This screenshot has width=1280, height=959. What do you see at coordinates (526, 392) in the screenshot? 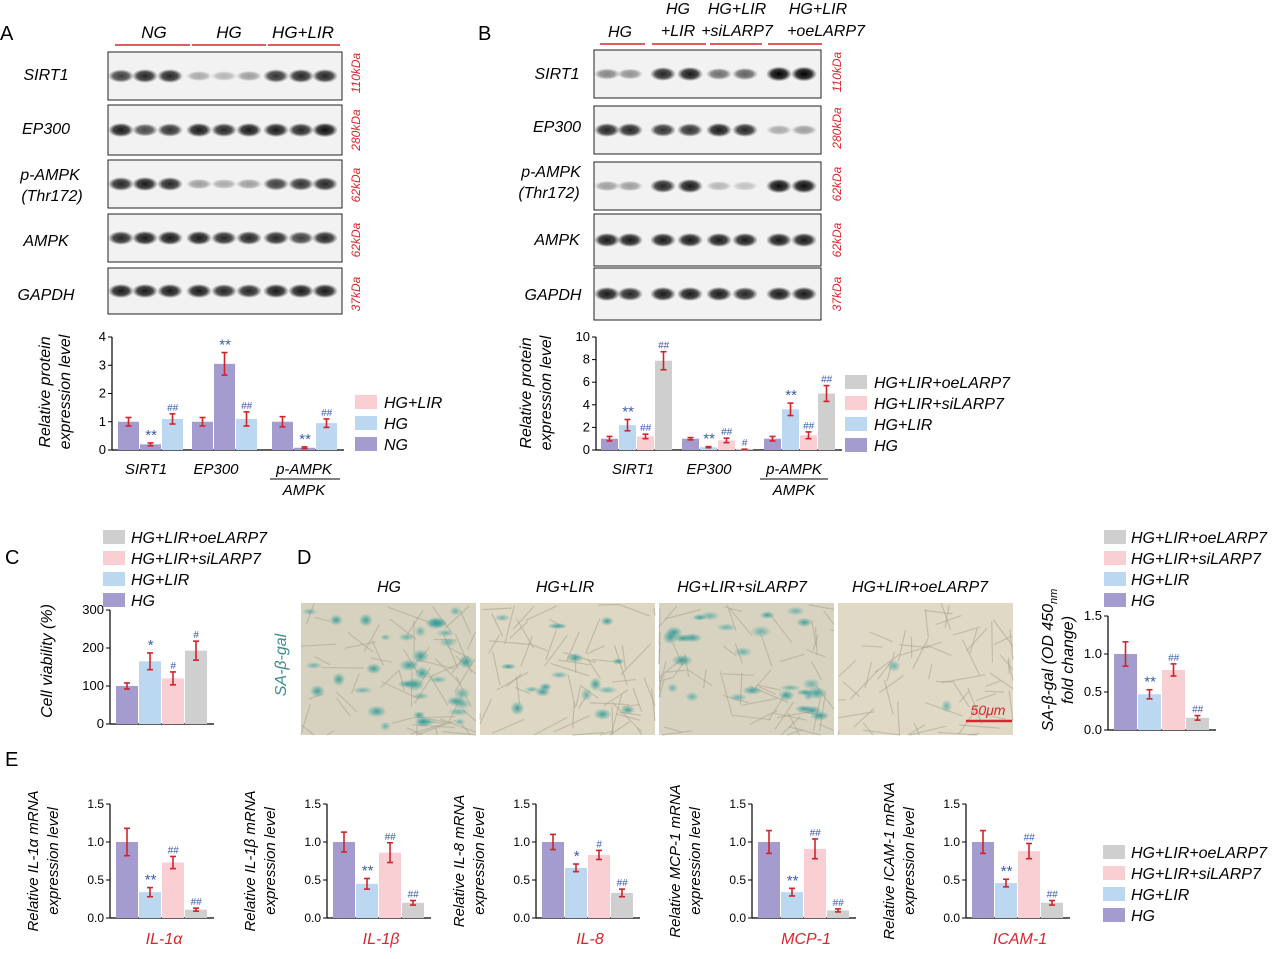
I see `y-axis-label: Relative protein` at bounding box center [526, 392].